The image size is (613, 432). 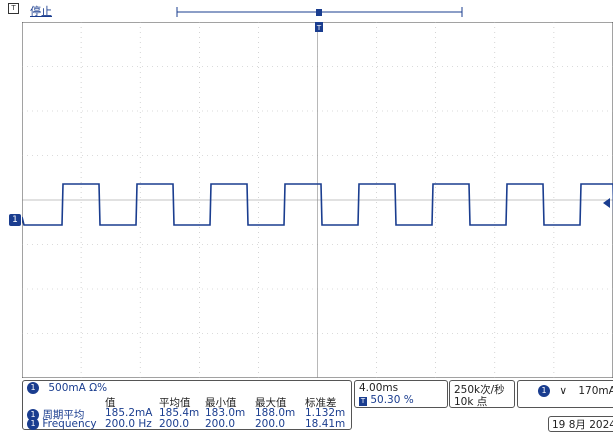 I want to click on row1-std: 1.132m, so click(x=325, y=413).